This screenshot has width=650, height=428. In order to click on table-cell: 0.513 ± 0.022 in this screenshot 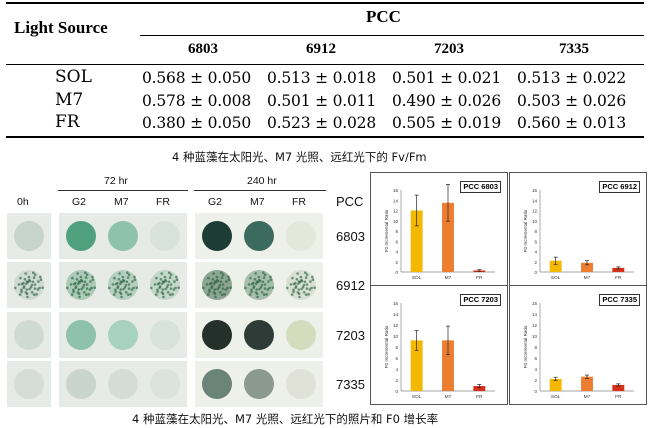, I will do `click(571, 78)`.